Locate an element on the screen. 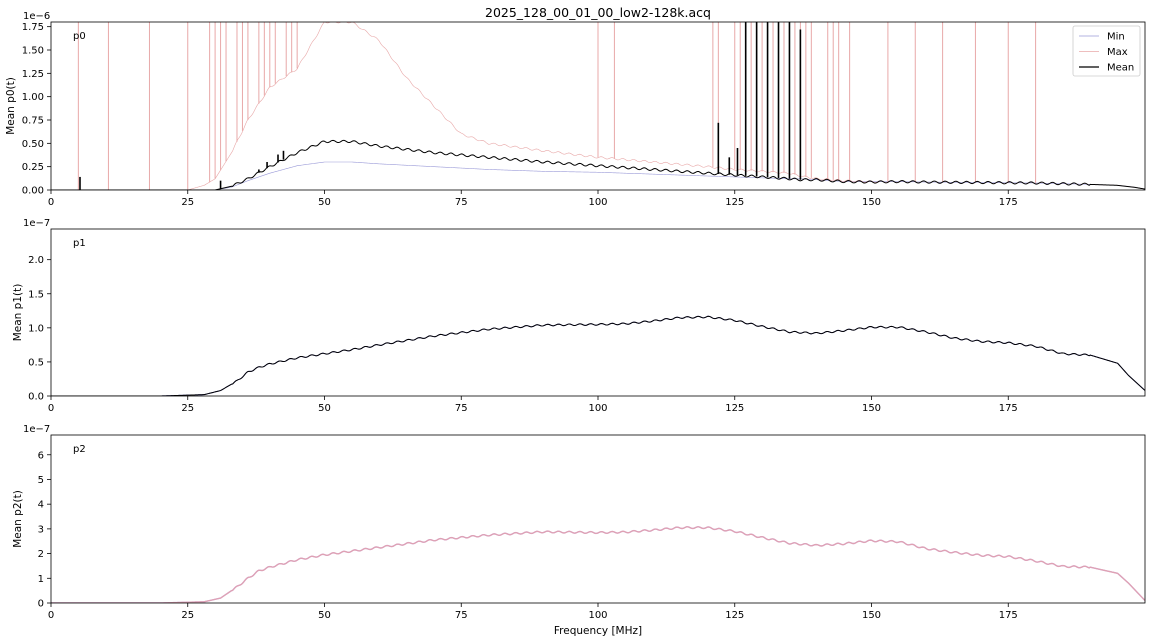  y-tick-label: 0 is located at coordinates (41, 604).